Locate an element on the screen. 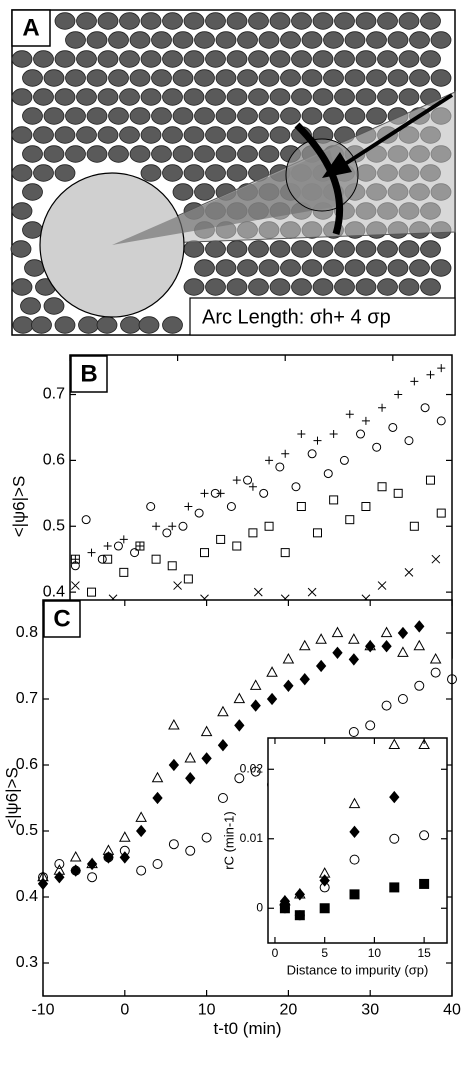 Image resolution: width=462 pixels, height=1069 pixels. y-tick-label: 0.6 is located at coordinates (54, 460).